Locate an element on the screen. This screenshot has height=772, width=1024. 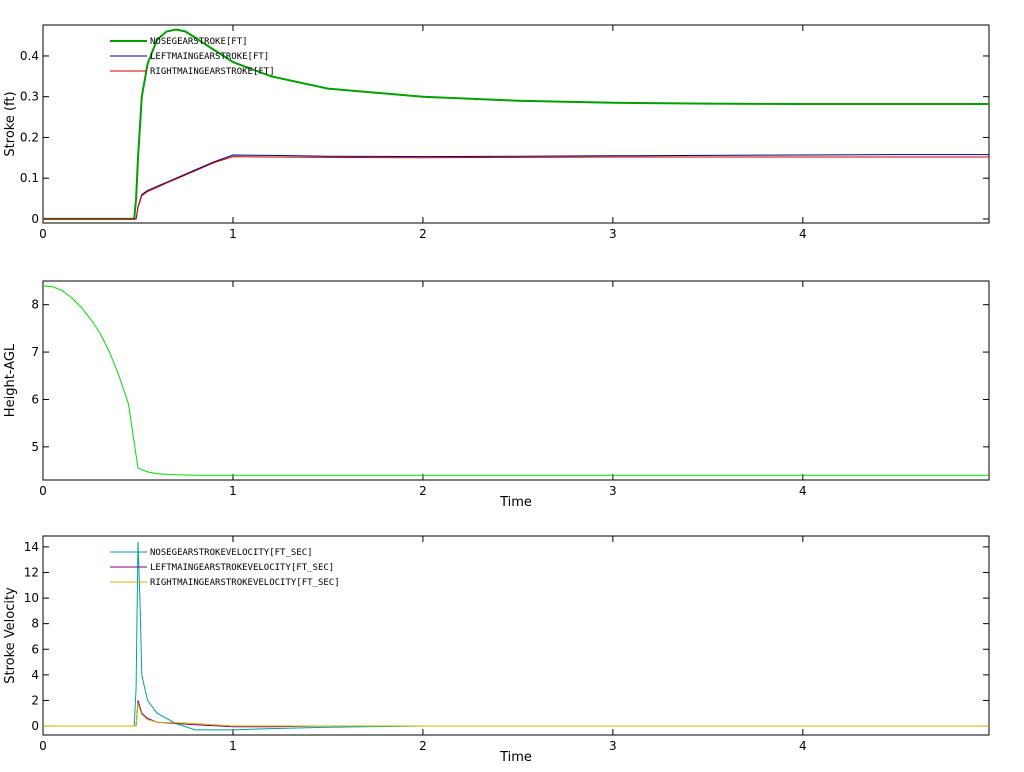
y-tick-label: 12 is located at coordinates (31, 572).